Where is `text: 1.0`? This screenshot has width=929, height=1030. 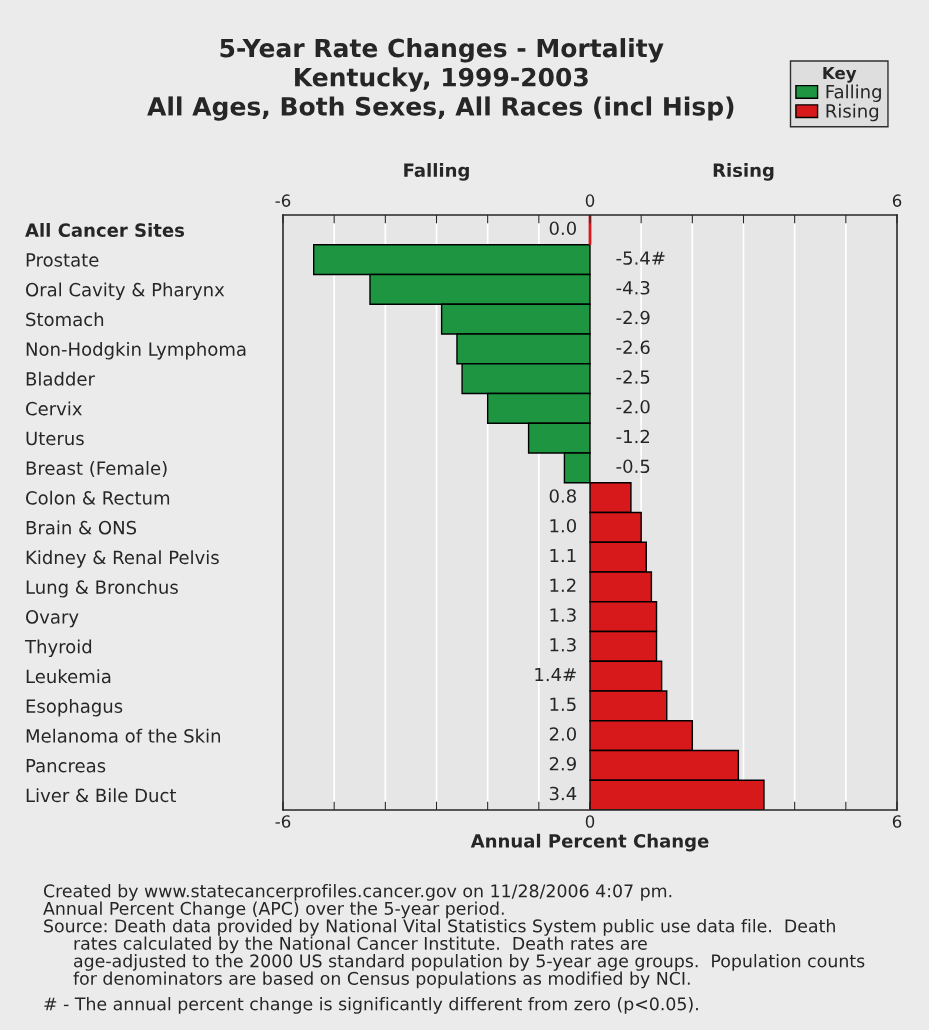
text: 1.0 is located at coordinates (563, 525).